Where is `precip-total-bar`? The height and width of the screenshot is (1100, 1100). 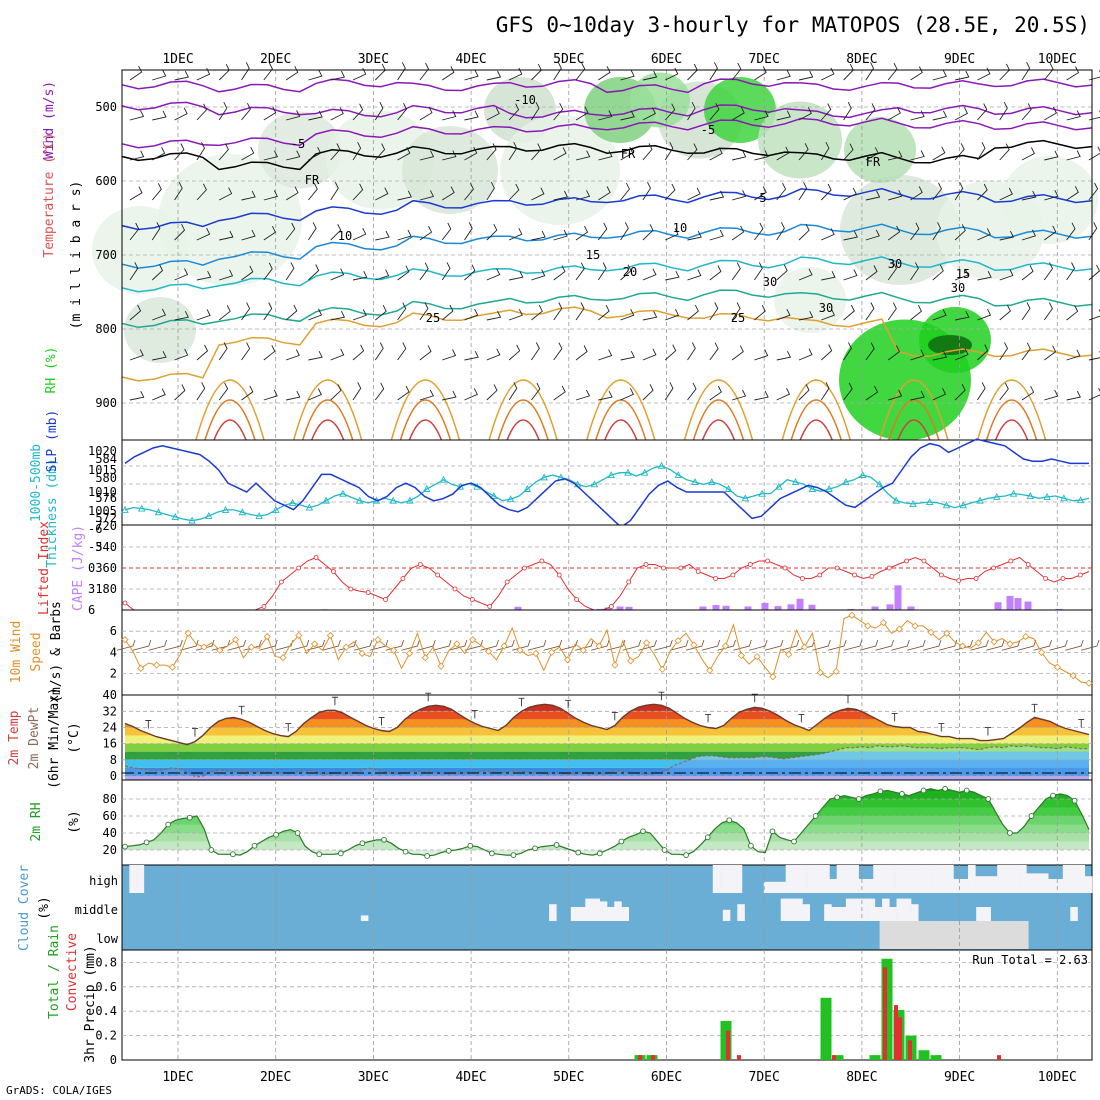
precip-total-bar is located at coordinates (875, 1057).